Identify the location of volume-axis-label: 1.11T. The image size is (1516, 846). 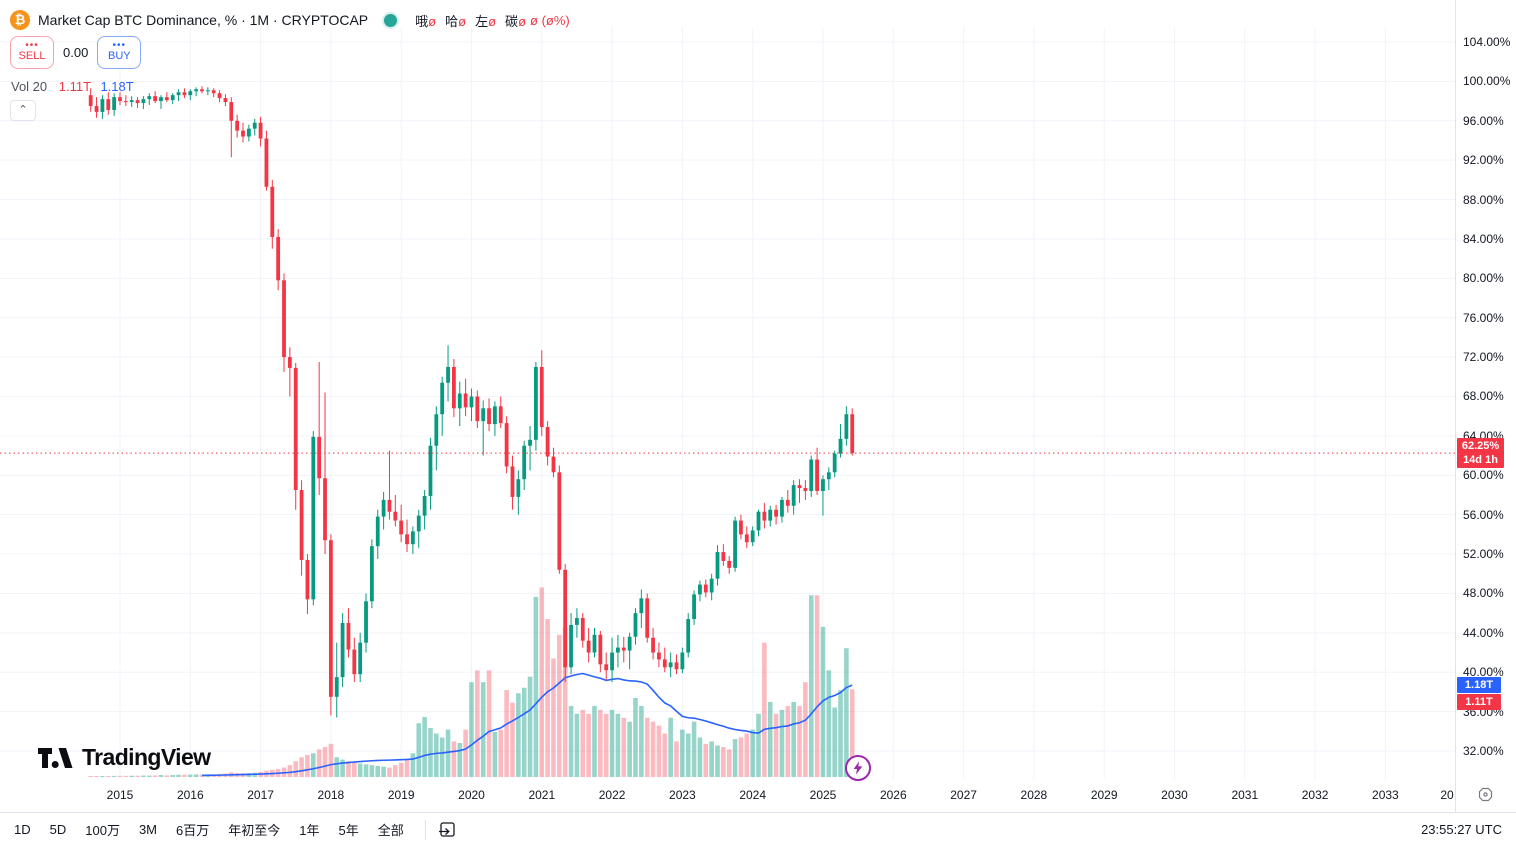
(1479, 701).